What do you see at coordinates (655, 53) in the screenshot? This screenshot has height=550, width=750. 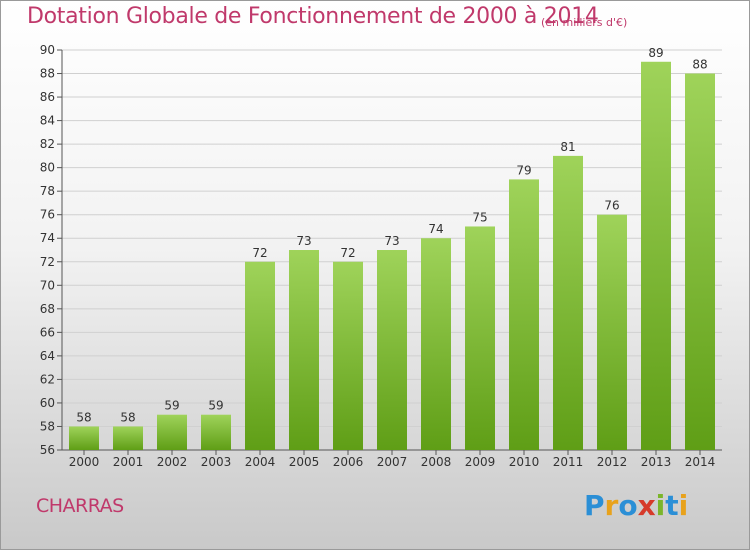 I see `bar-value-label: 89` at bounding box center [655, 53].